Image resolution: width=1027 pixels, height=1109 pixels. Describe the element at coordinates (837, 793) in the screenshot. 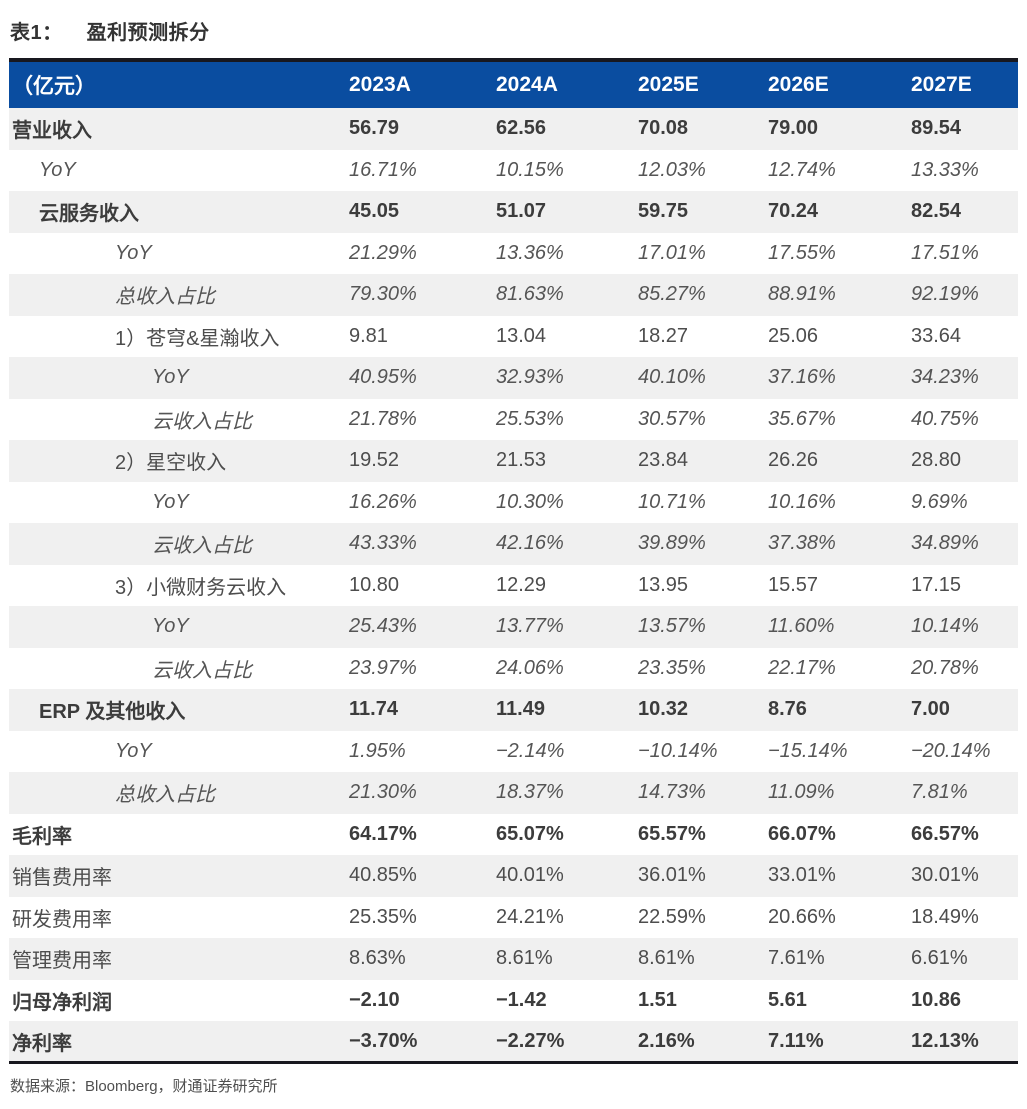

I see `cell-value: 11.09%` at that location.